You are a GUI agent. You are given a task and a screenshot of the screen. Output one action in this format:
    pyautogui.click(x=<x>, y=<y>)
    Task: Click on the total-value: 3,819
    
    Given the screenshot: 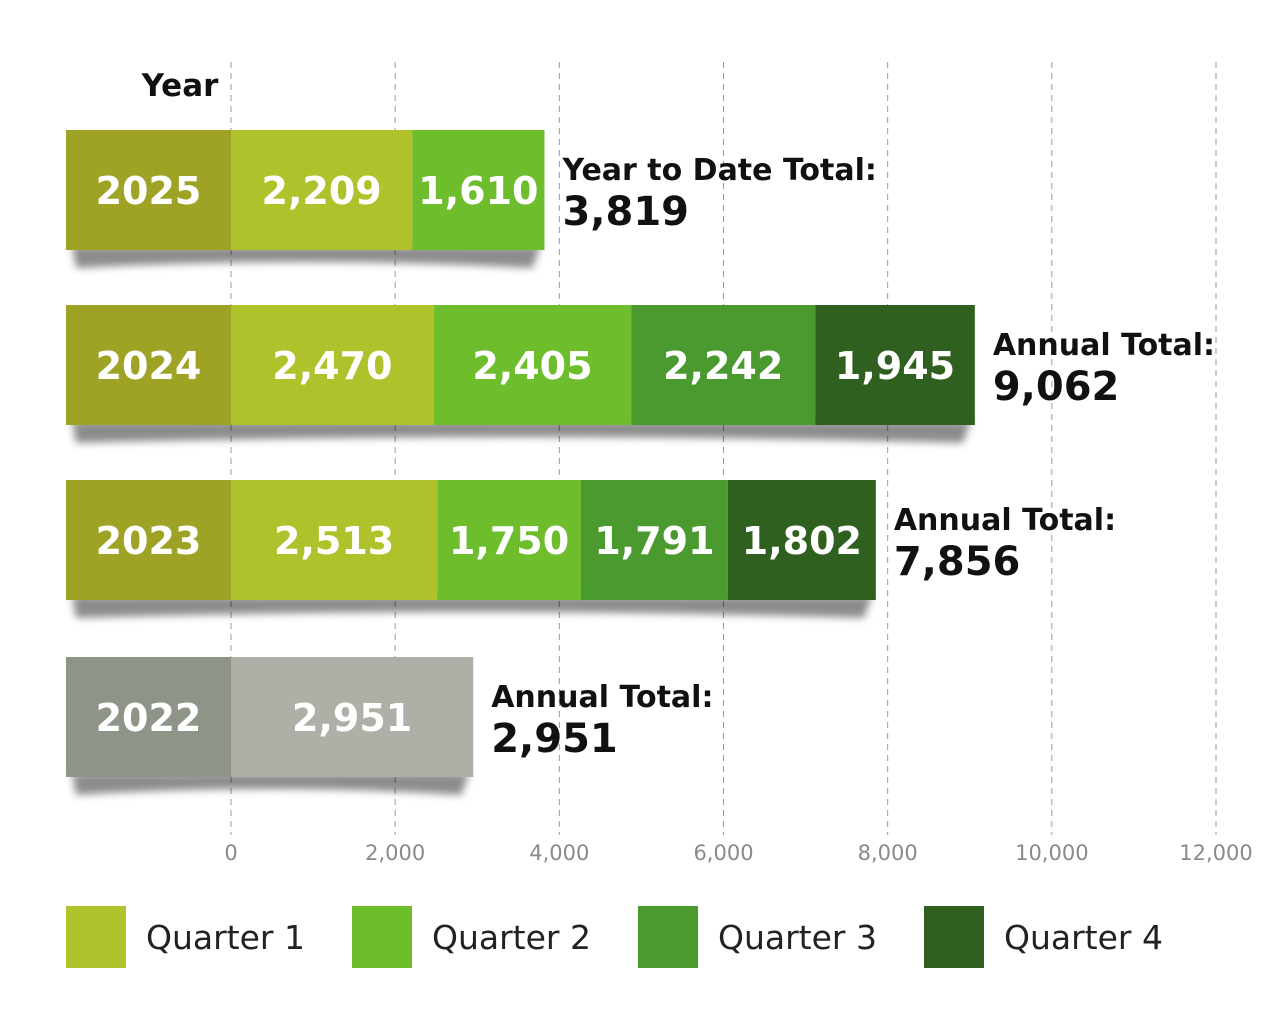 What is the action you would take?
    pyautogui.click(x=625, y=212)
    